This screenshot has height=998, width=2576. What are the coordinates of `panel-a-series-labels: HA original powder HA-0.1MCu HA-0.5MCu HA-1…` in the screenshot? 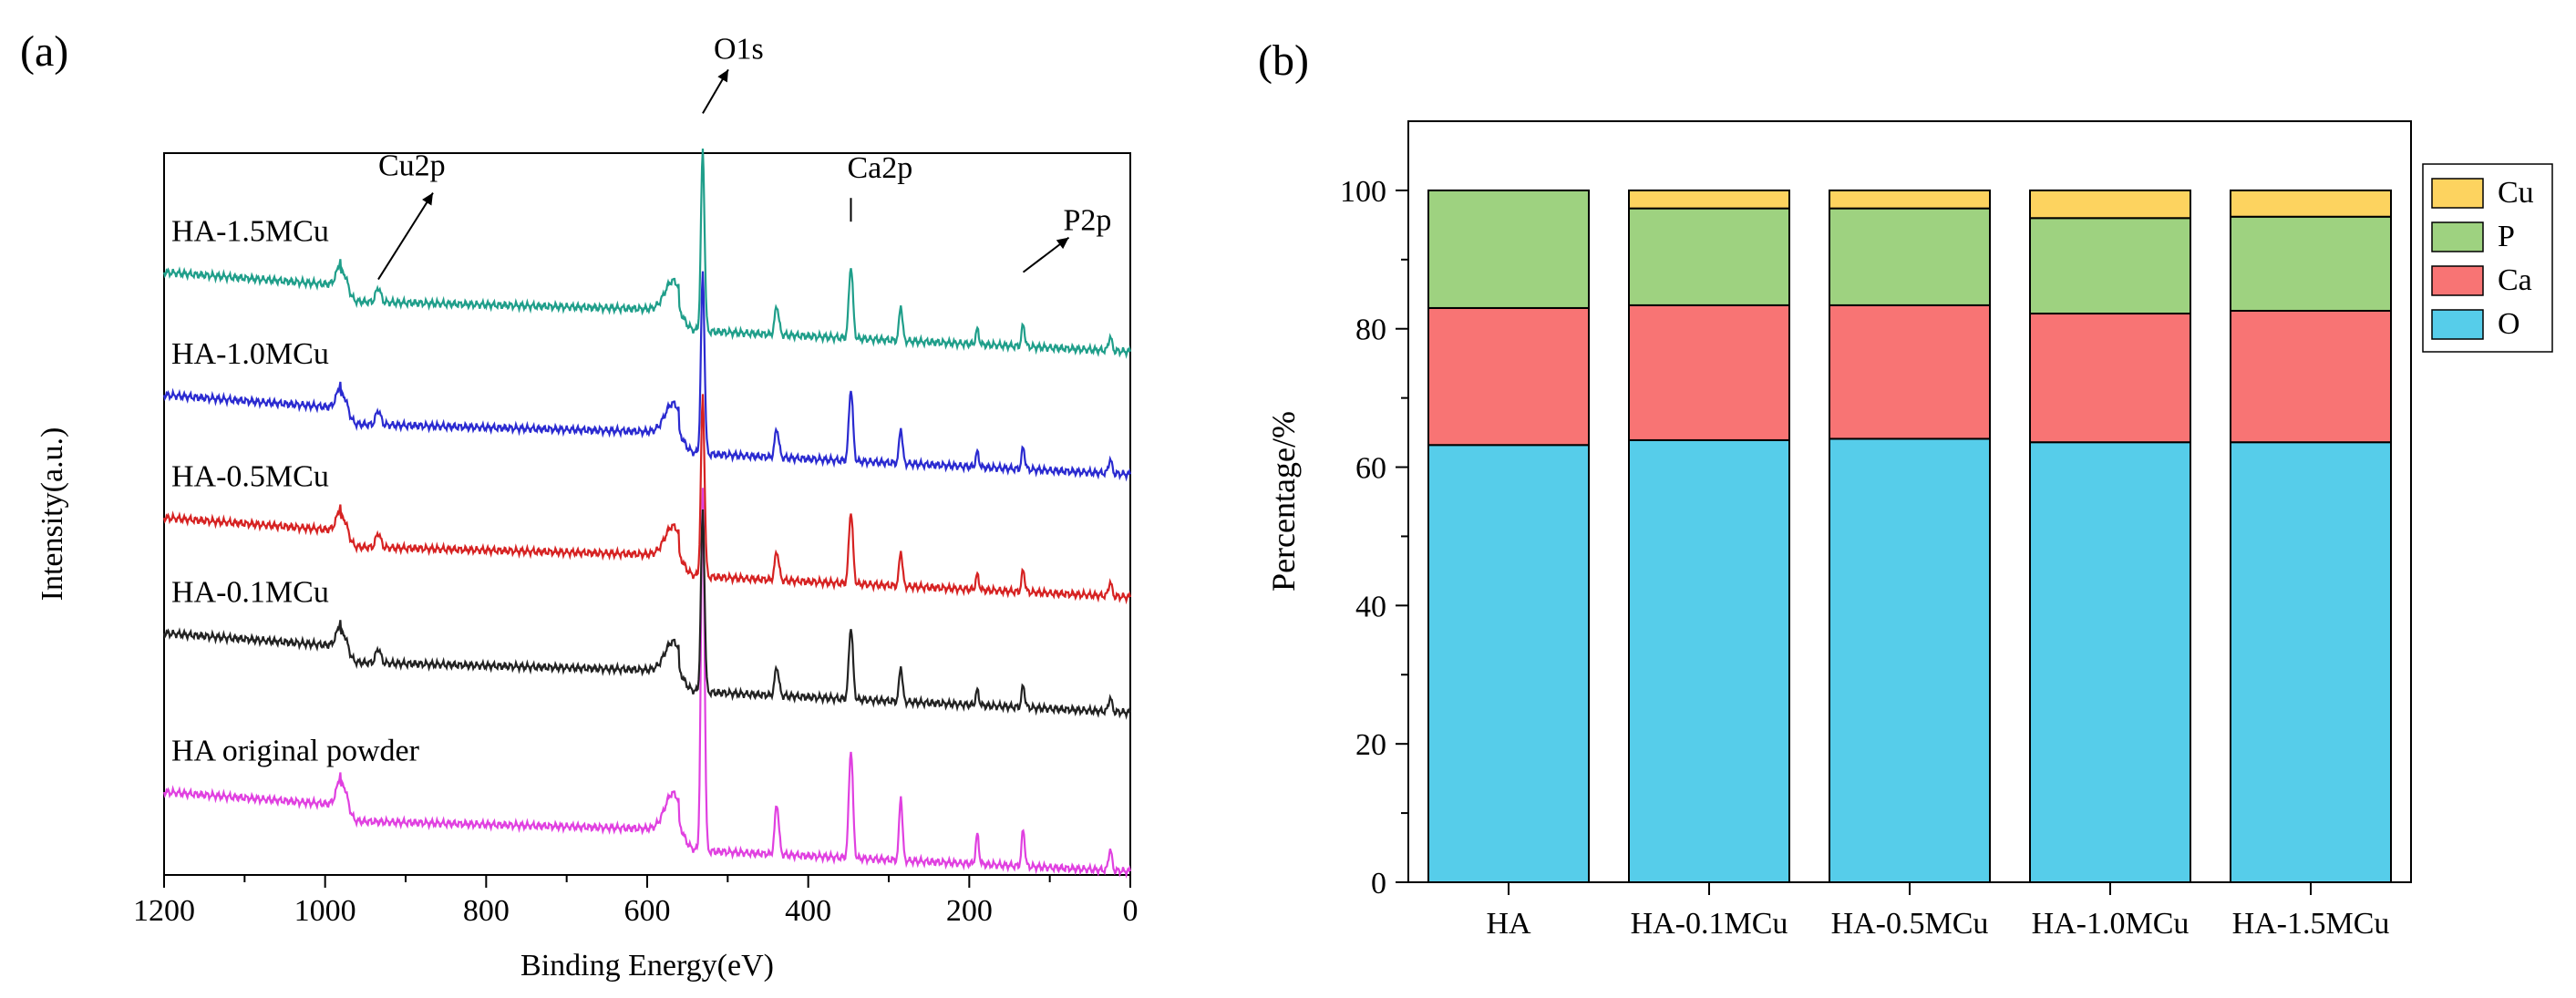 It's located at (295, 490).